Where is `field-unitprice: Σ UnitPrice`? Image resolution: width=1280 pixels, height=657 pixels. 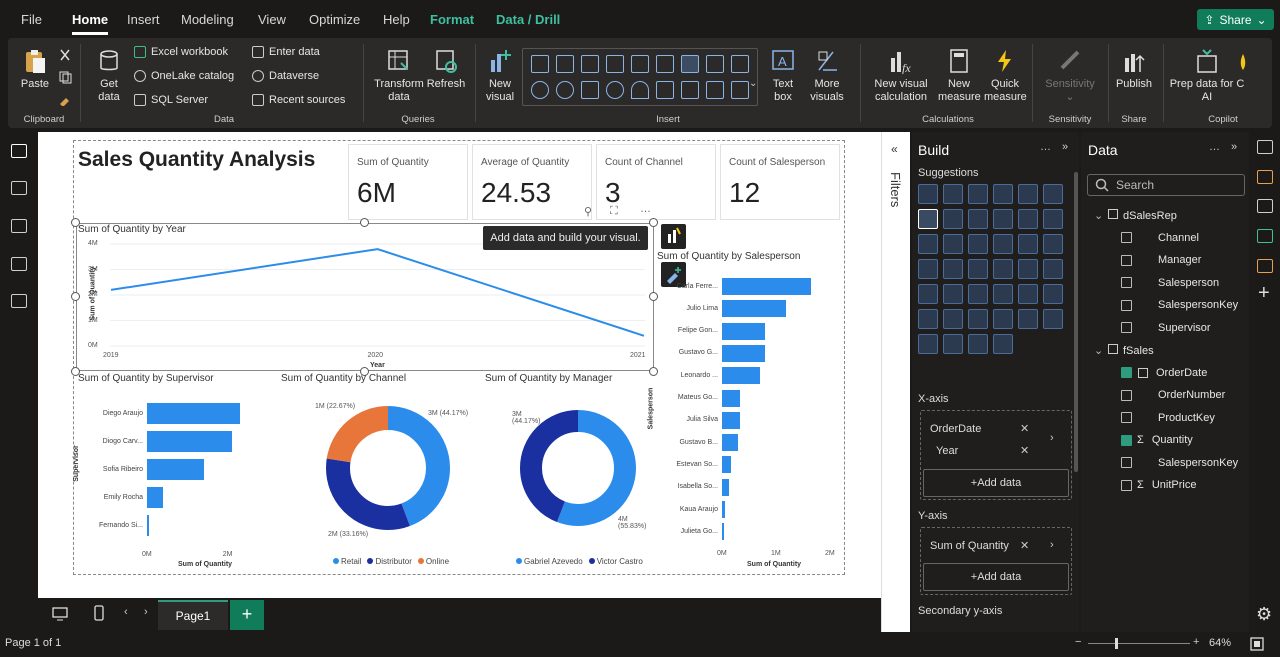 field-unitprice: Σ UnitPrice is located at coordinates (1158, 485).